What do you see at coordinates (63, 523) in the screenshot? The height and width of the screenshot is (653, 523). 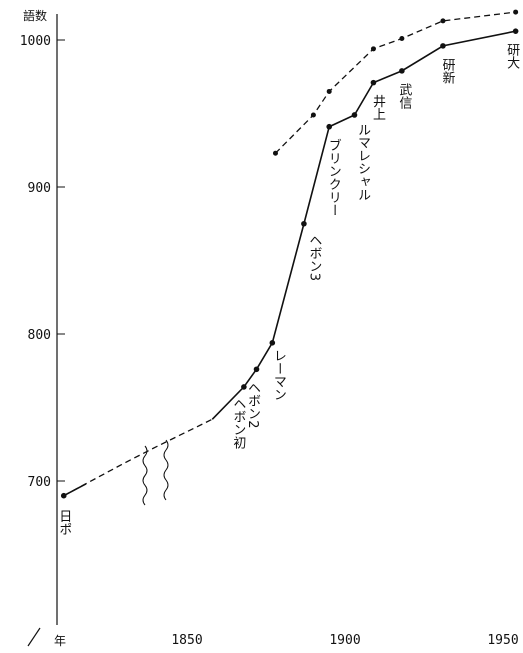 I see `annotation-label: 日ポ` at bounding box center [63, 523].